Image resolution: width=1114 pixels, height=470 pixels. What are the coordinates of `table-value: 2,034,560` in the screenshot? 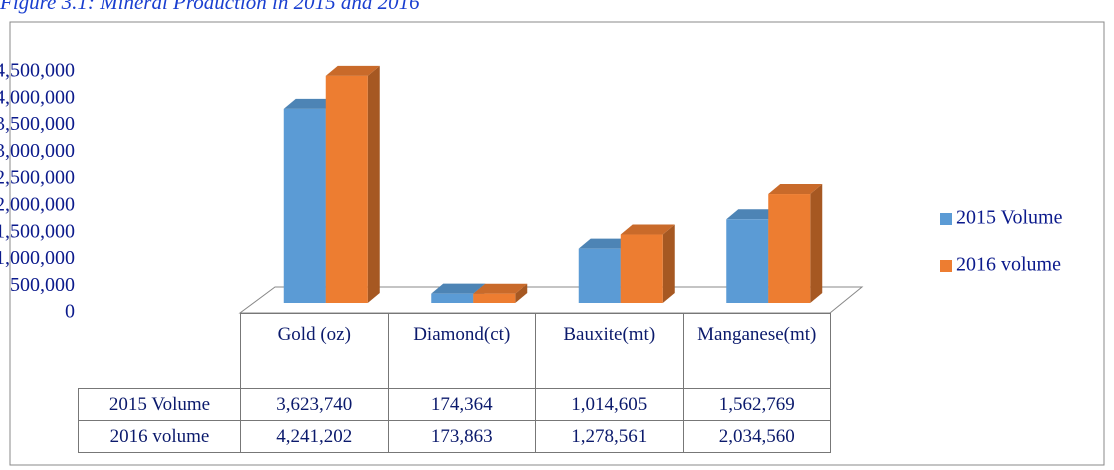 It's located at (756, 436).